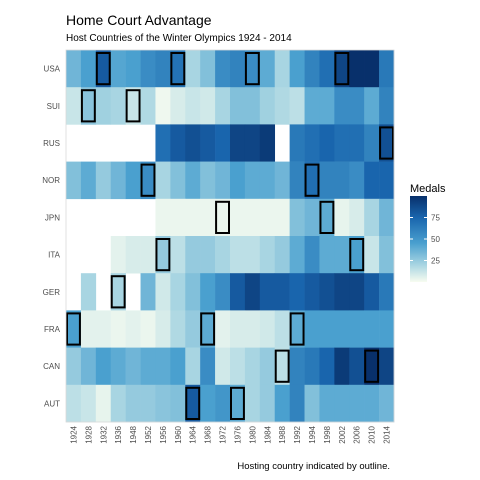 Image resolution: width=480 pixels, height=480 pixels. What do you see at coordinates (297, 366) in the screenshot?
I see `heatmap-cell-can-1992` at bounding box center [297, 366].